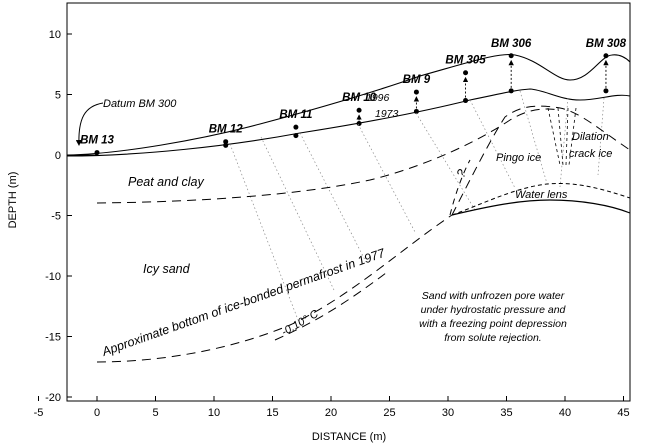 The height and width of the screenshot is (448, 648). Describe the element at coordinates (39, 413) in the screenshot. I see `x-tick-label: -5` at that location.